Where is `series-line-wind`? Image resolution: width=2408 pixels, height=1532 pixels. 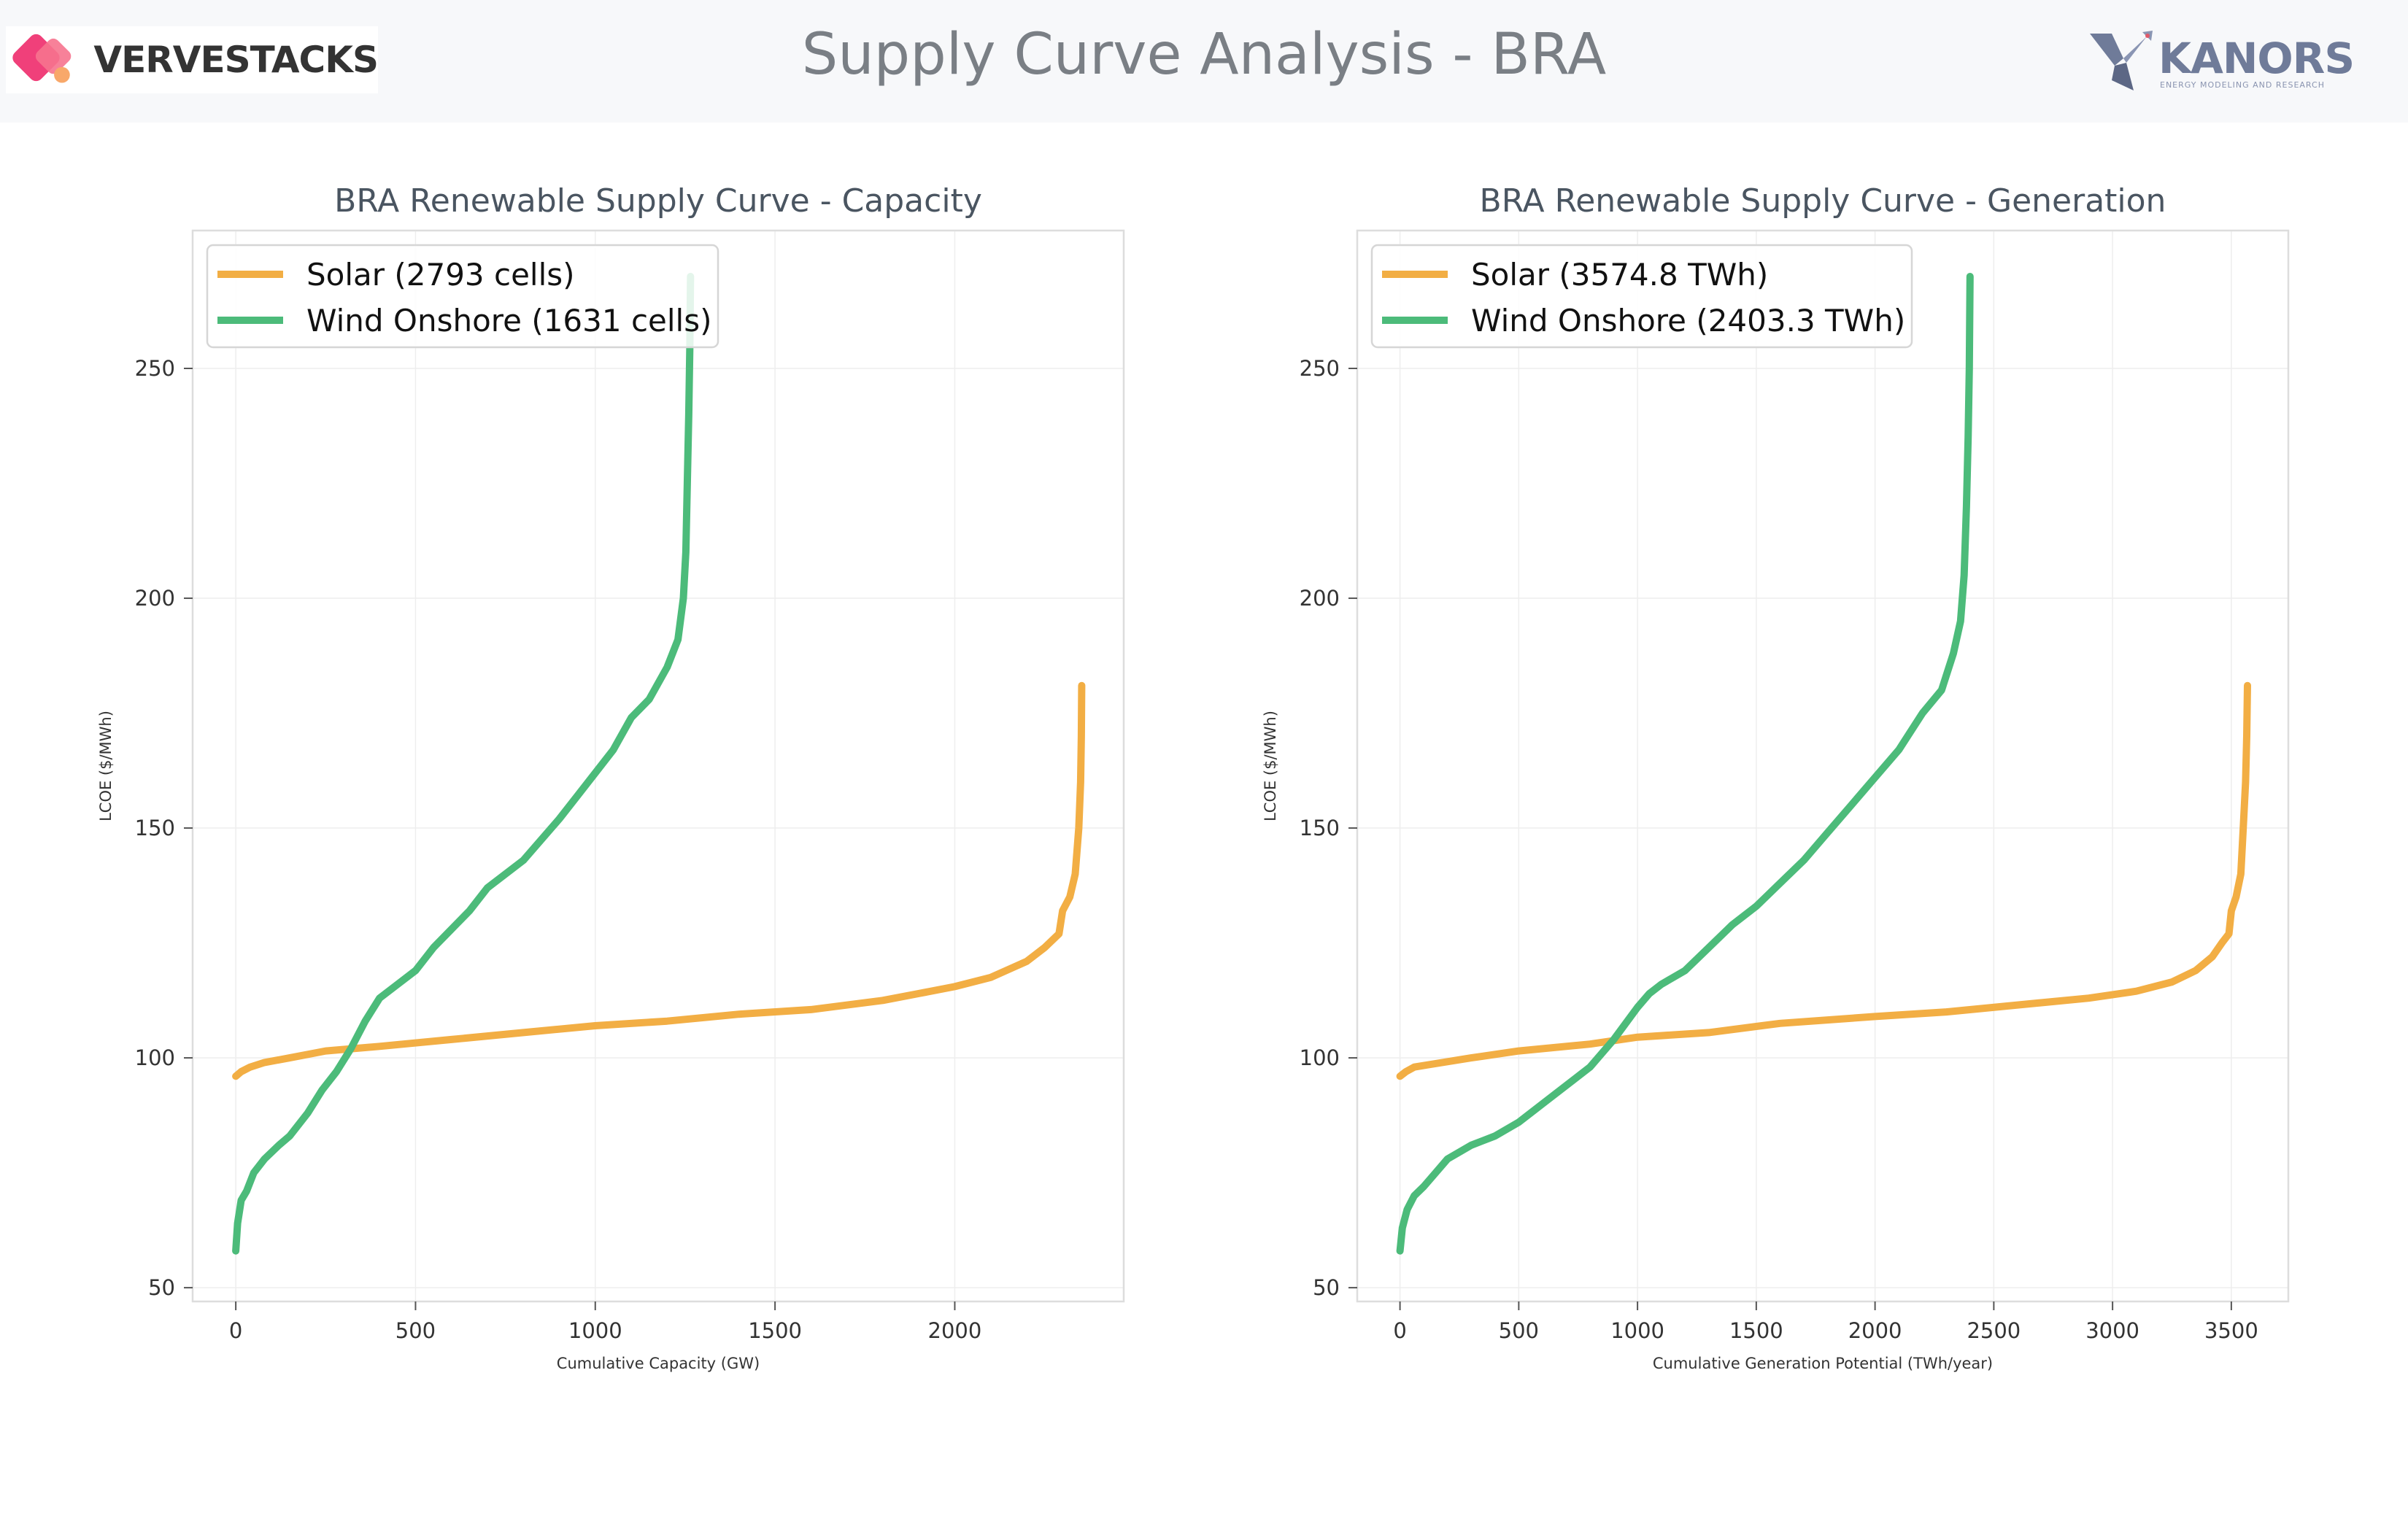
series-line-wind is located at coordinates (464, 764).